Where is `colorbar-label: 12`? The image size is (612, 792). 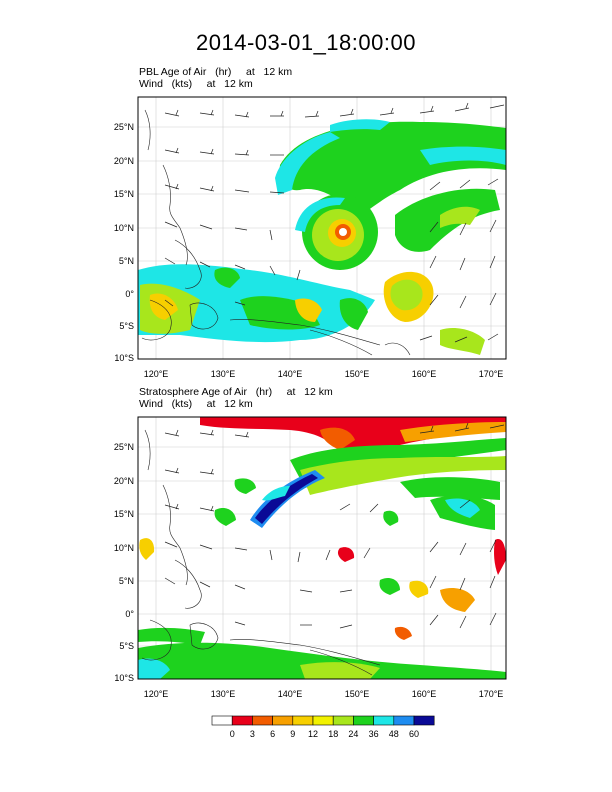 colorbar-label: 12 is located at coordinates (313, 734).